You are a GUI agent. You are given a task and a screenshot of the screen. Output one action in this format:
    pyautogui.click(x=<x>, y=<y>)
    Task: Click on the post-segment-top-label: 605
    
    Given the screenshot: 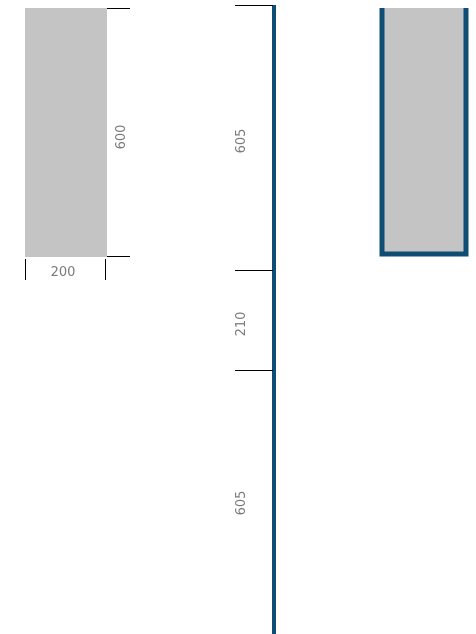 What is the action you would take?
    pyautogui.click(x=241, y=141)
    